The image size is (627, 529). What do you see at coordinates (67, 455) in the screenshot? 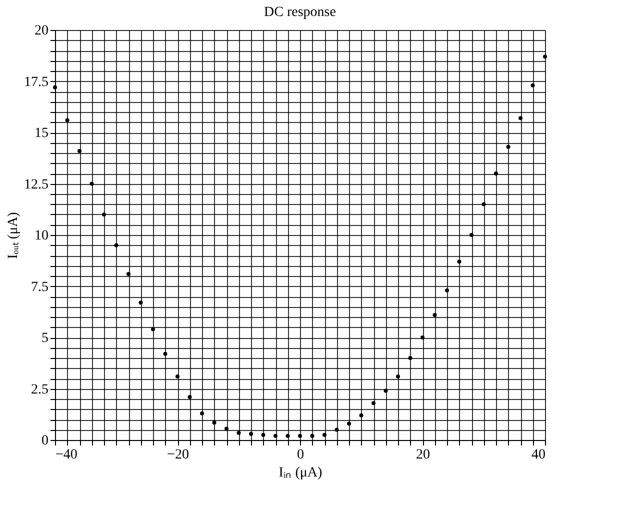
I see `x-tick-label: −40` at bounding box center [67, 455].